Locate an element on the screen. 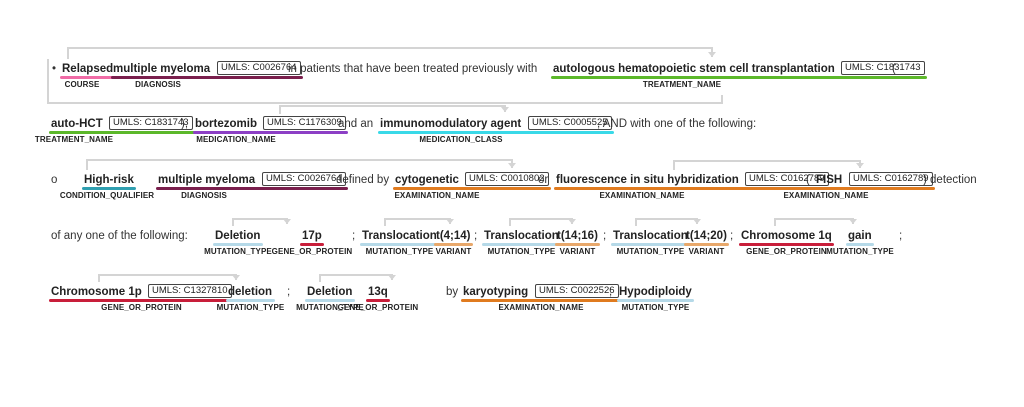 The height and width of the screenshot is (407, 1024). entity-chromosome-1p: Chromosome 1p is located at coordinates (96, 292).